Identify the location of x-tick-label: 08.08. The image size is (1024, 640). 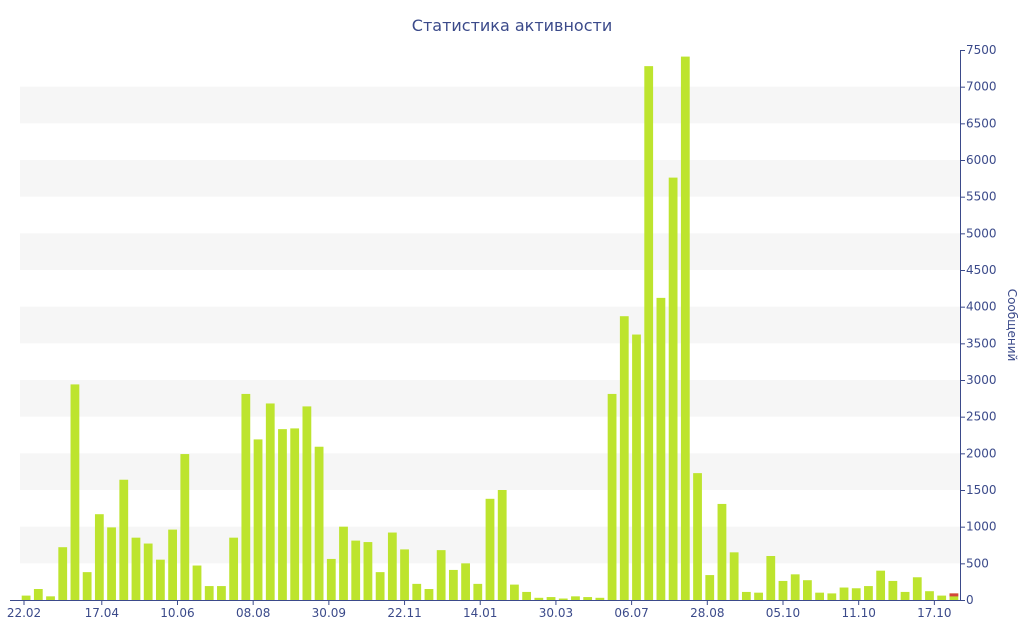
(253, 613).